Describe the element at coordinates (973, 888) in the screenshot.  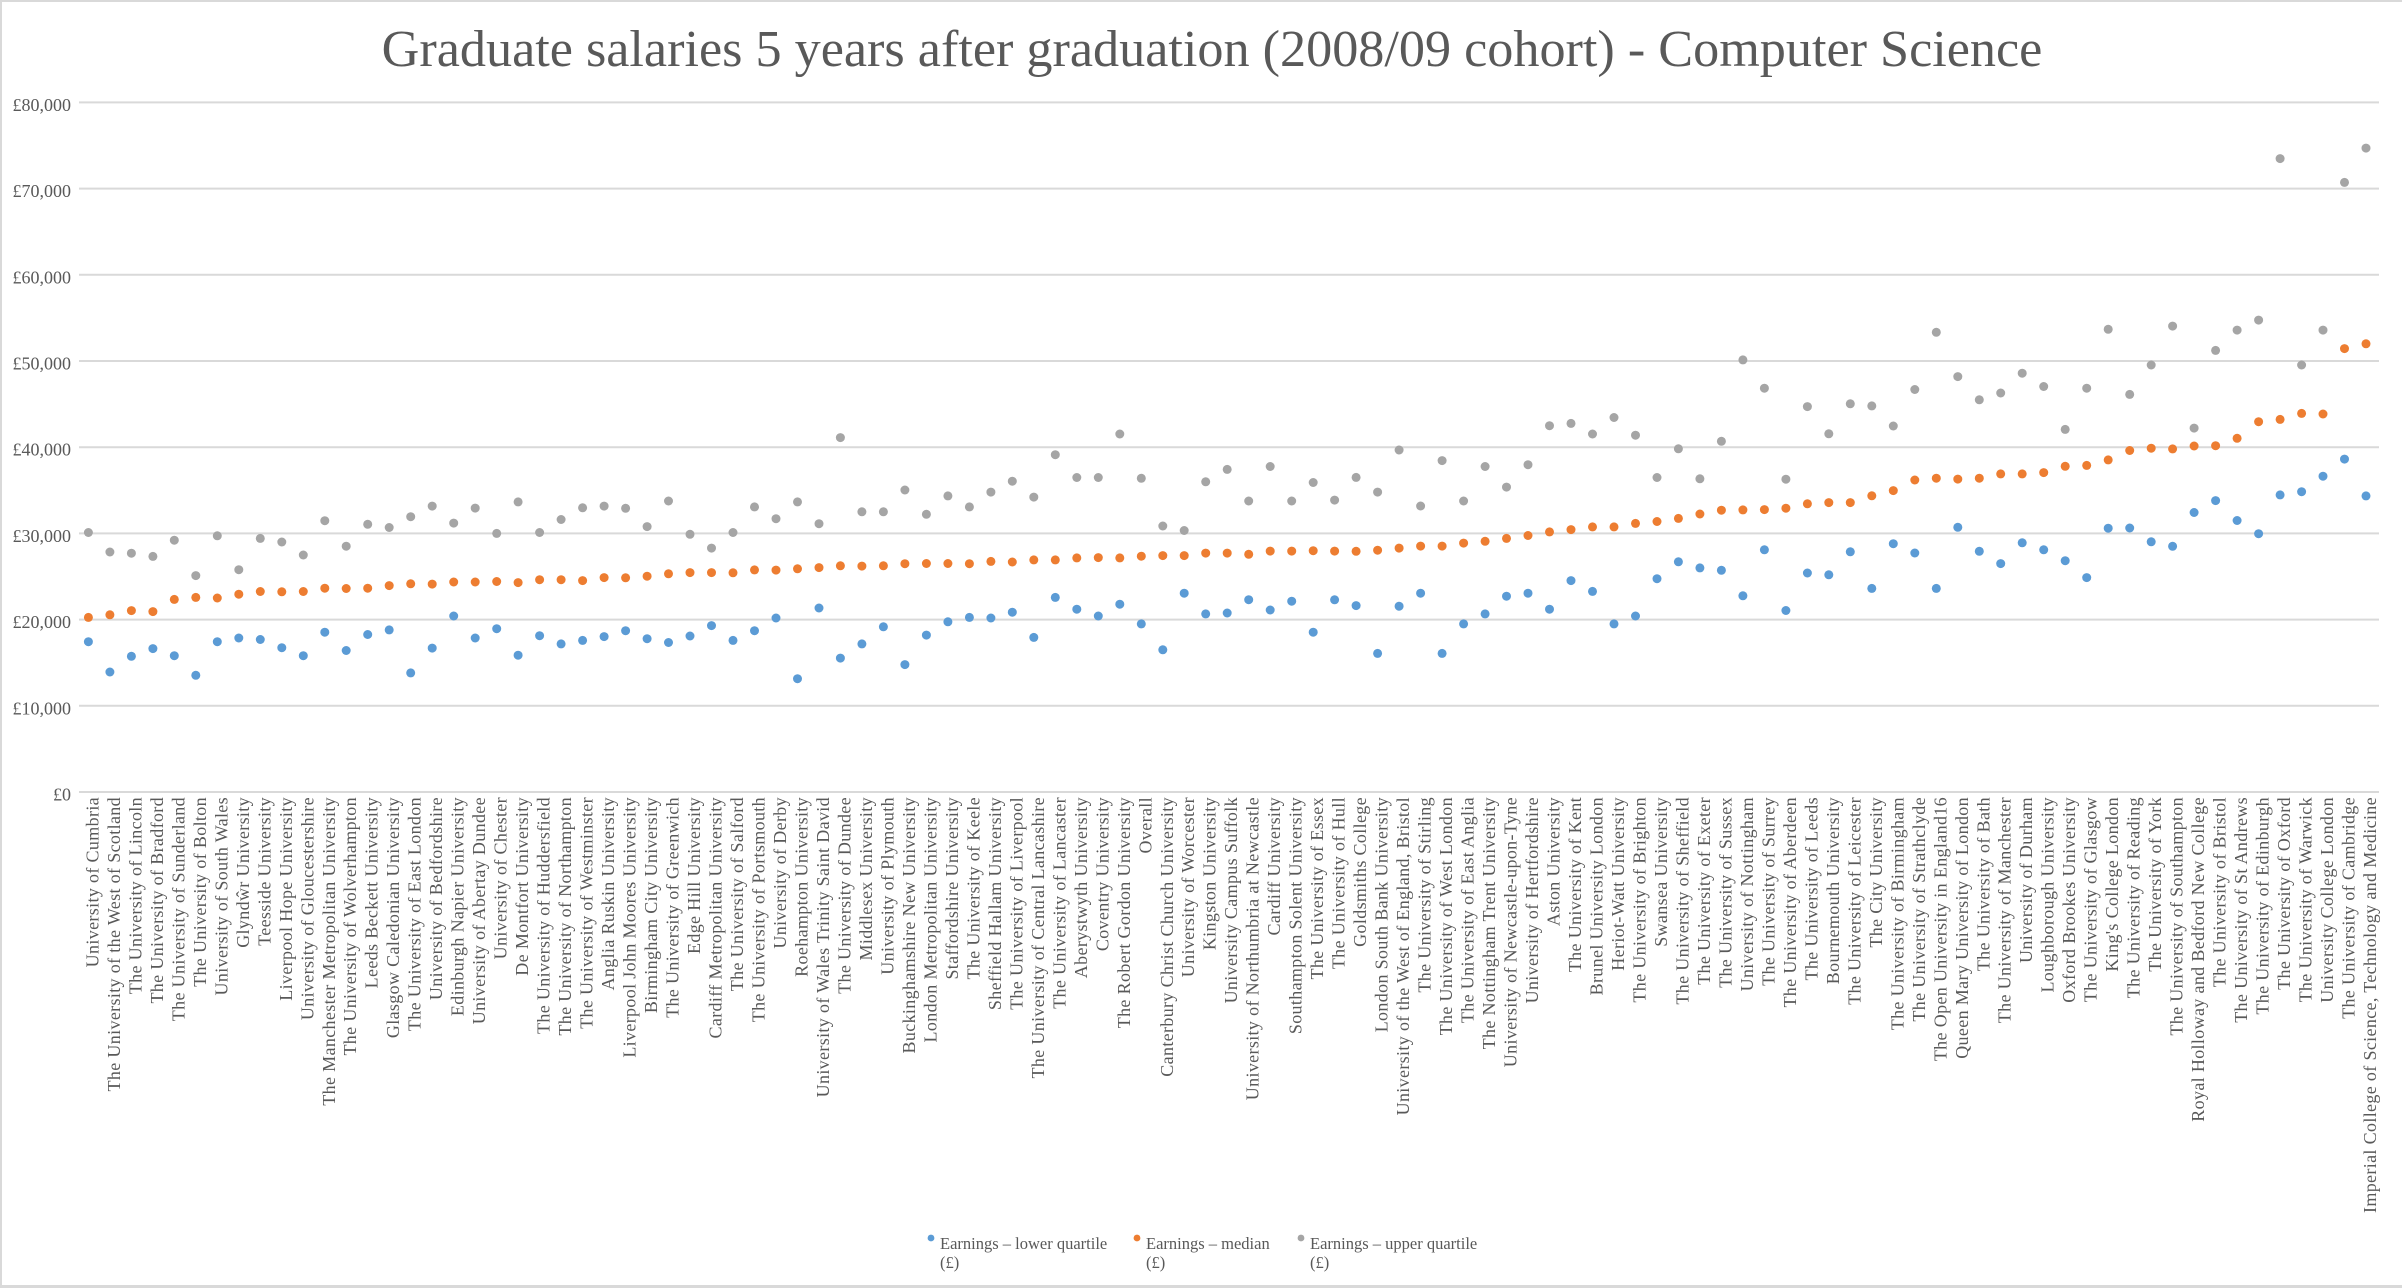
I see `svg-text: The University of Keele` at that location.